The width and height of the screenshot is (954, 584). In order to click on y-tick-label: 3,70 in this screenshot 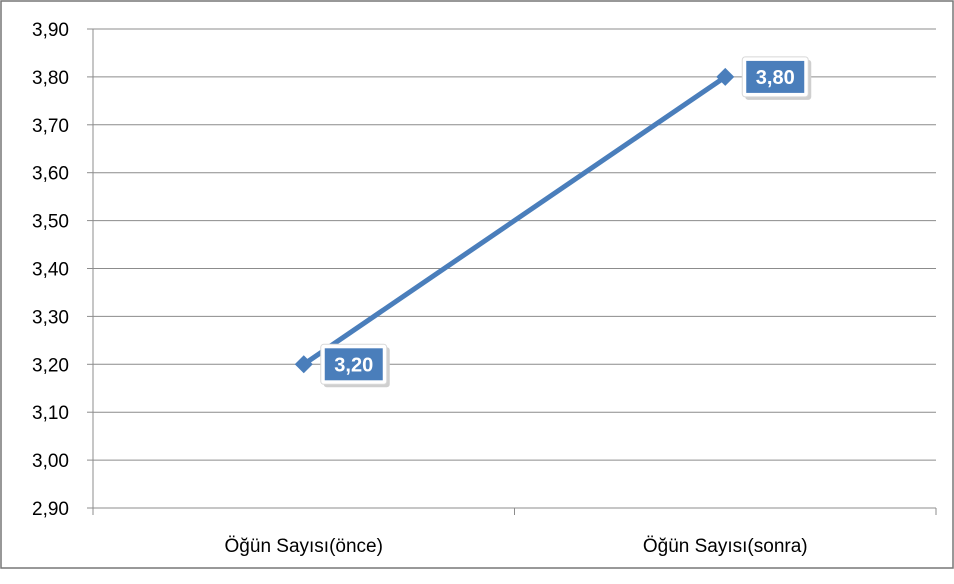, I will do `click(50, 126)`.